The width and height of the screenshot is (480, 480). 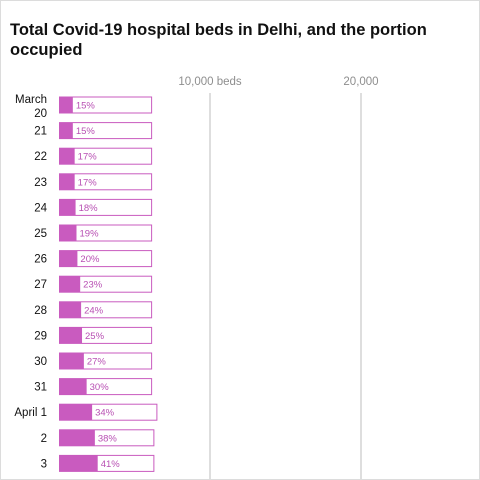 I want to click on row-label-13: April 1, so click(x=30, y=413).